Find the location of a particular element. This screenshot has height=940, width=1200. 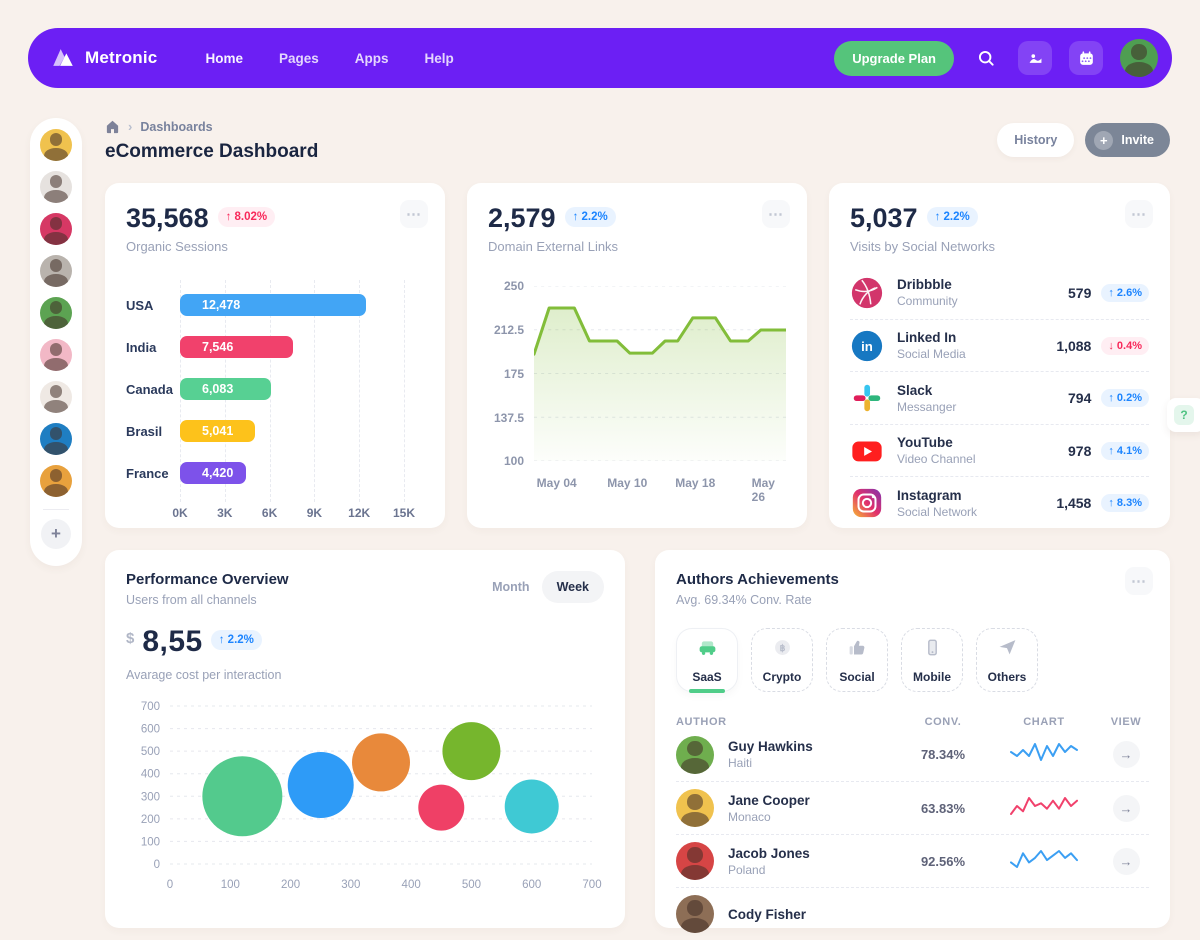

nav-item-pages: Pages is located at coordinates (298, 58).